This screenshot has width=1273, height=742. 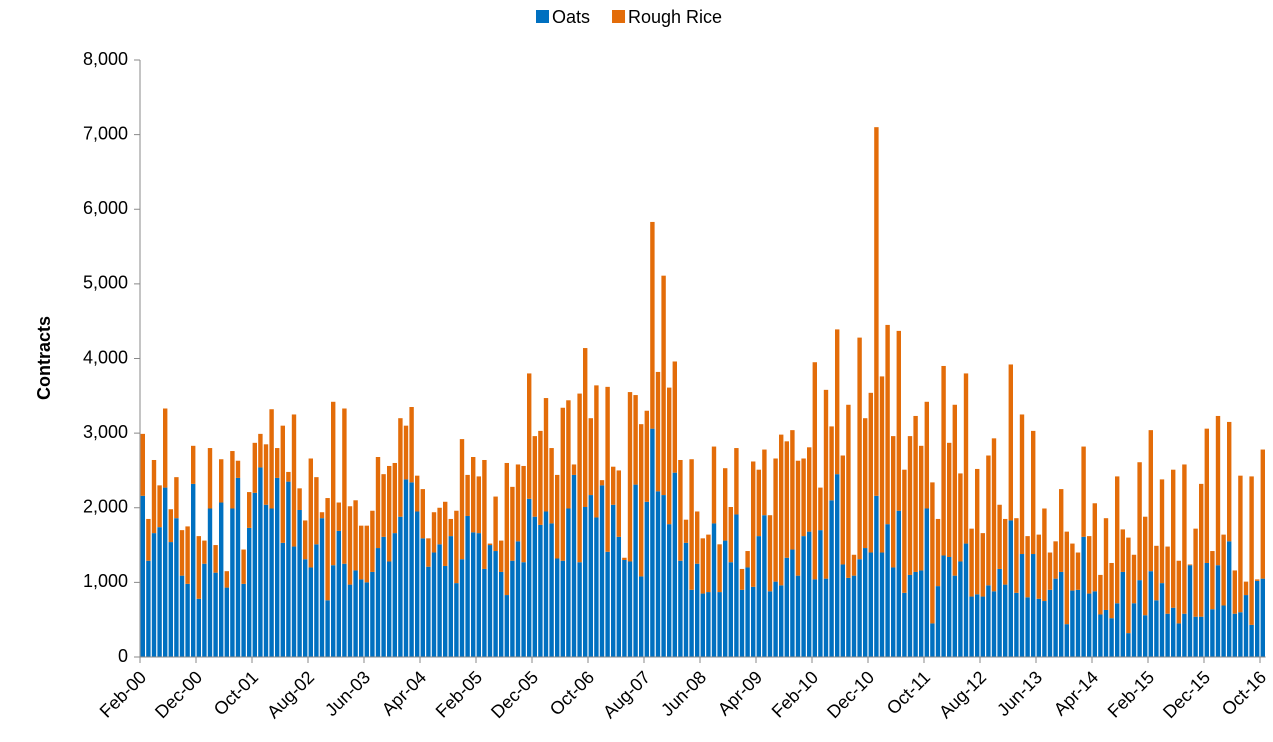 I want to click on y-tick-label: 4,000, so click(x=105, y=357).